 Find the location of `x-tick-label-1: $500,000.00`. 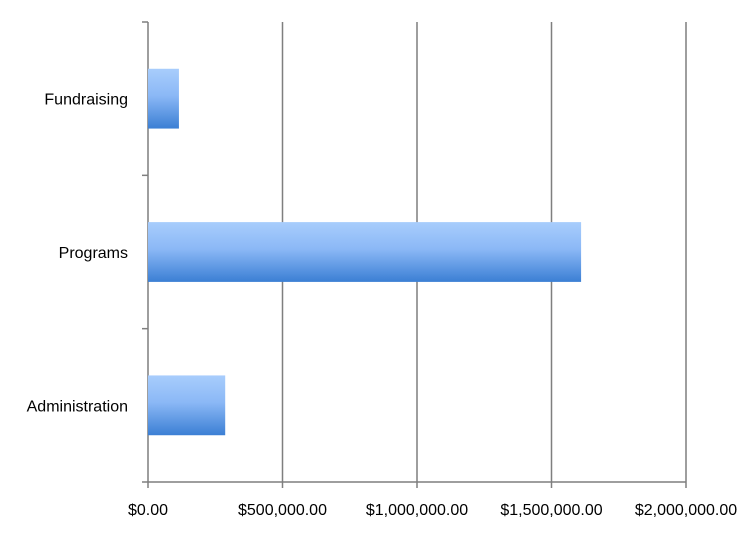

x-tick-label-1: $500,000.00 is located at coordinates (282, 510).